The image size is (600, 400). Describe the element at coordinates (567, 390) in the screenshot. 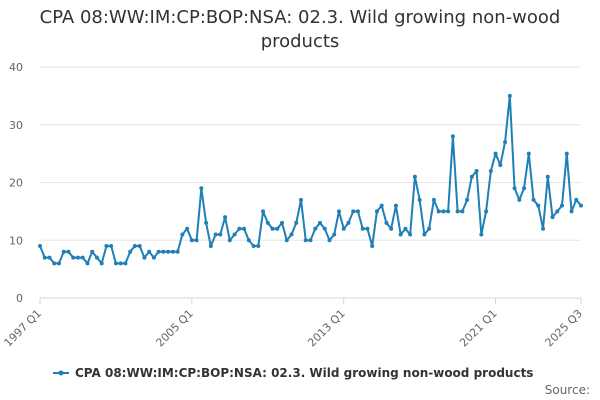

I see `source-label: Source:` at that location.